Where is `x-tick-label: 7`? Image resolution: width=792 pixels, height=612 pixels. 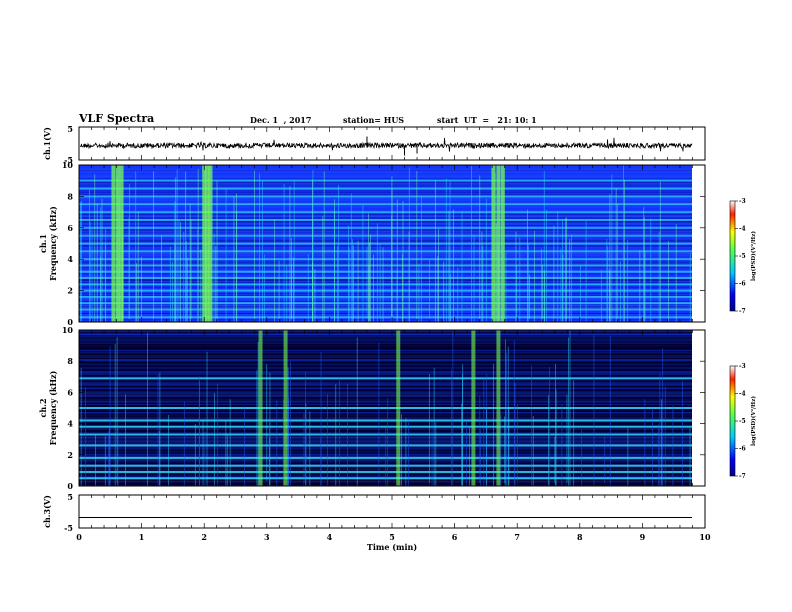
x-tick-label: 7 is located at coordinates (517, 537).